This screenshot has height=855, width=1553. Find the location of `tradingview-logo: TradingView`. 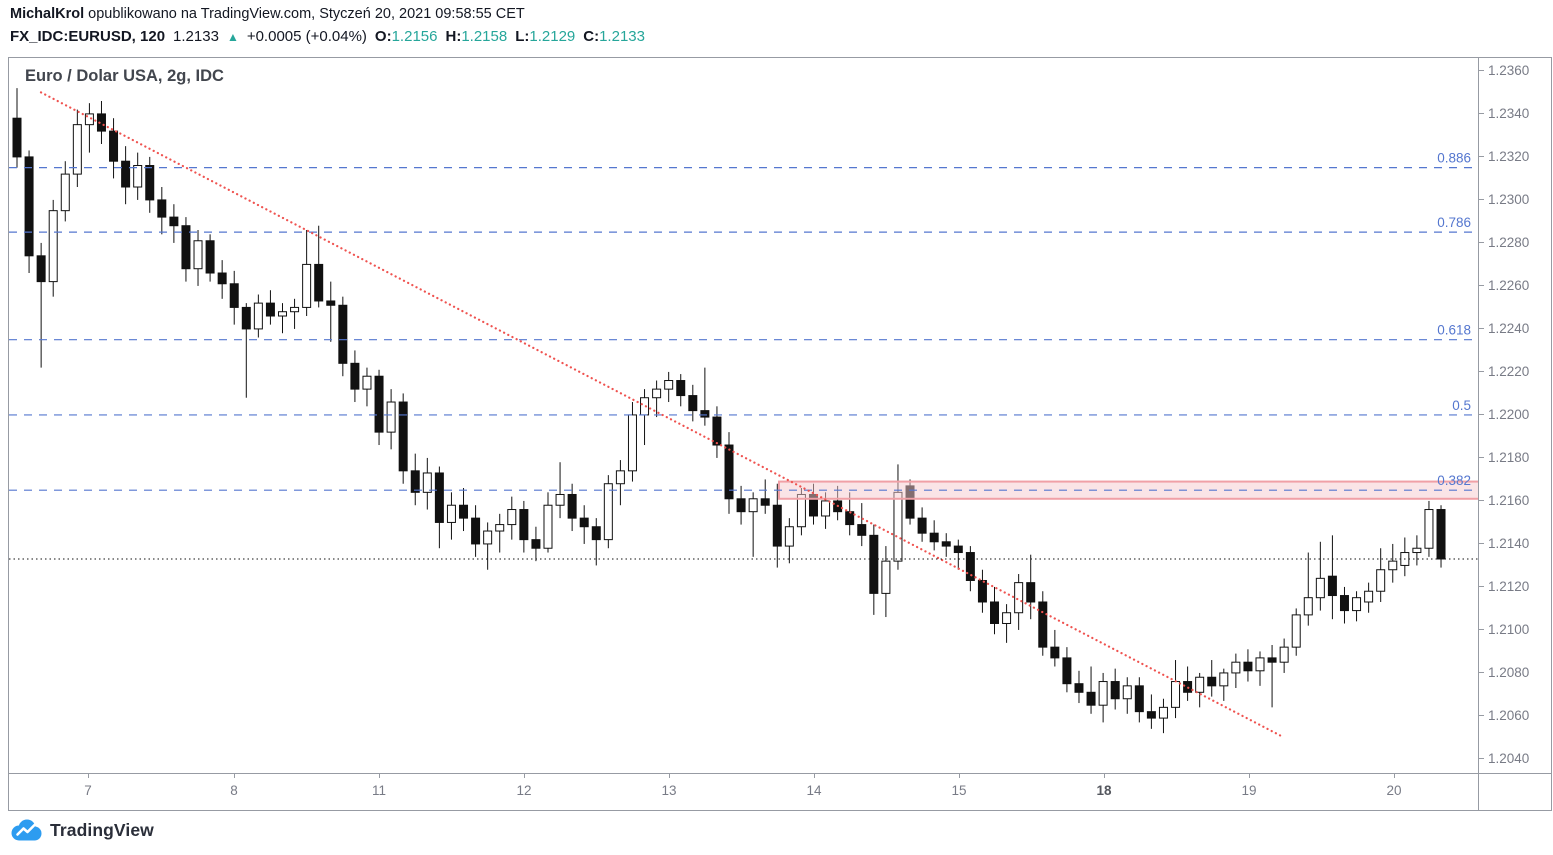

tradingview-logo: TradingView is located at coordinates (82, 830).